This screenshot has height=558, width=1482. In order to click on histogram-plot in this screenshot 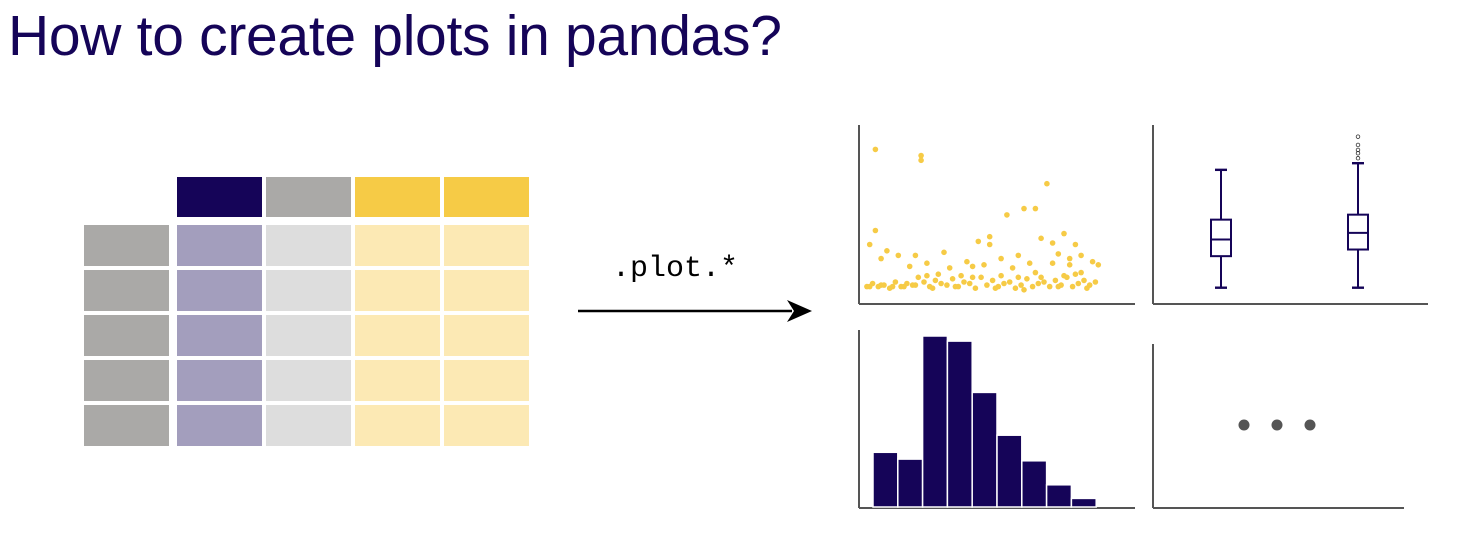, I will do `click(996, 419)`.